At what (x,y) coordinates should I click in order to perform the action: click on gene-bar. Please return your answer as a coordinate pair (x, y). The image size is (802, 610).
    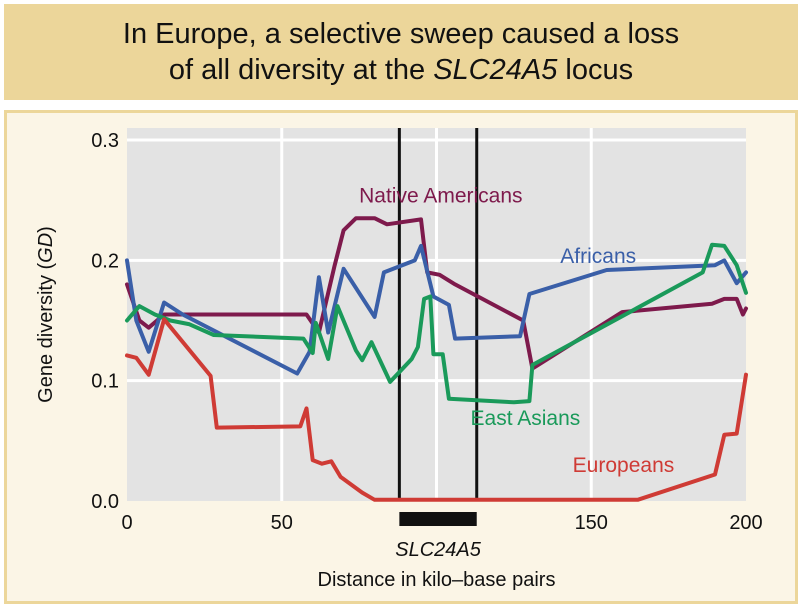
    Looking at the image, I should click on (438, 519).